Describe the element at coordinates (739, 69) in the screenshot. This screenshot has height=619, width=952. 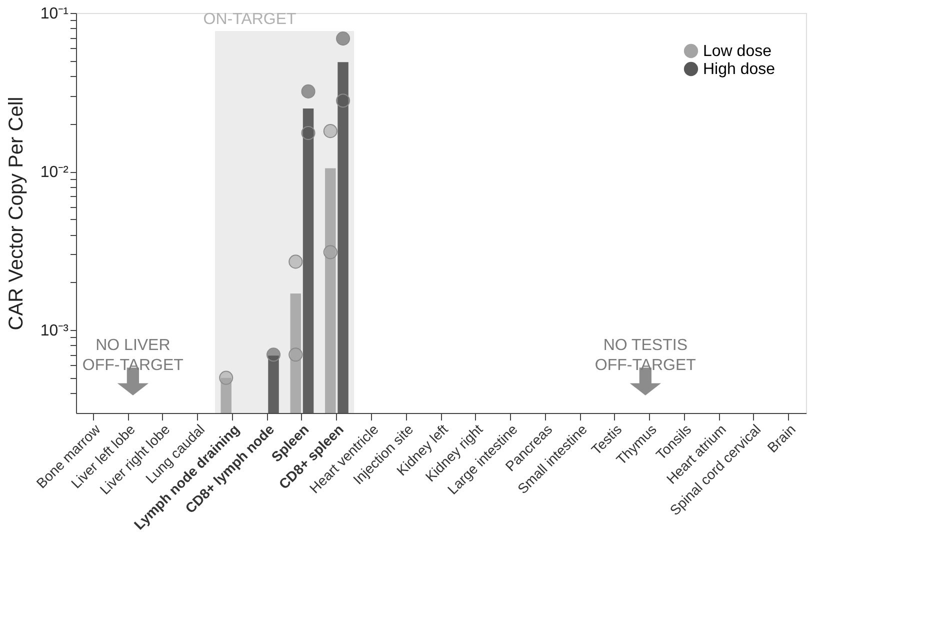
I see `legend-label: High dose` at that location.